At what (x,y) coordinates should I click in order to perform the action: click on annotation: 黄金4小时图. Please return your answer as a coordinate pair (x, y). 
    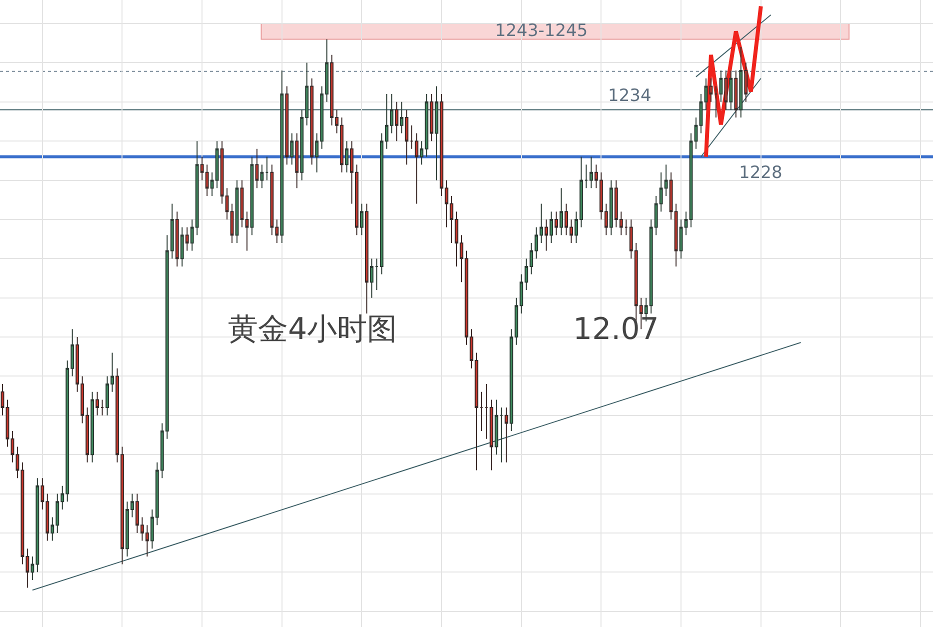
    Looking at the image, I should click on (313, 329).